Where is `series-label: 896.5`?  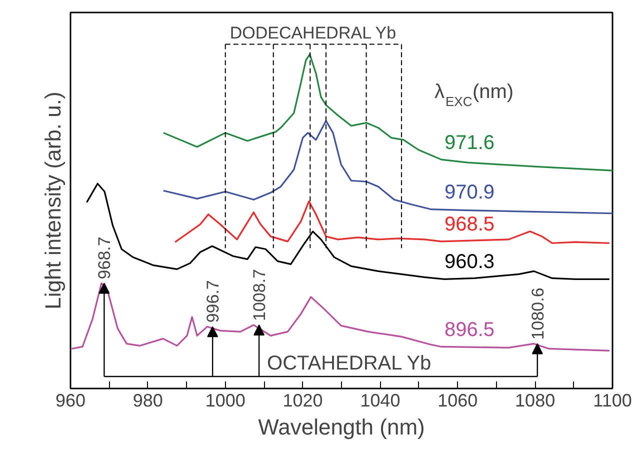 series-label: 896.5 is located at coordinates (469, 329).